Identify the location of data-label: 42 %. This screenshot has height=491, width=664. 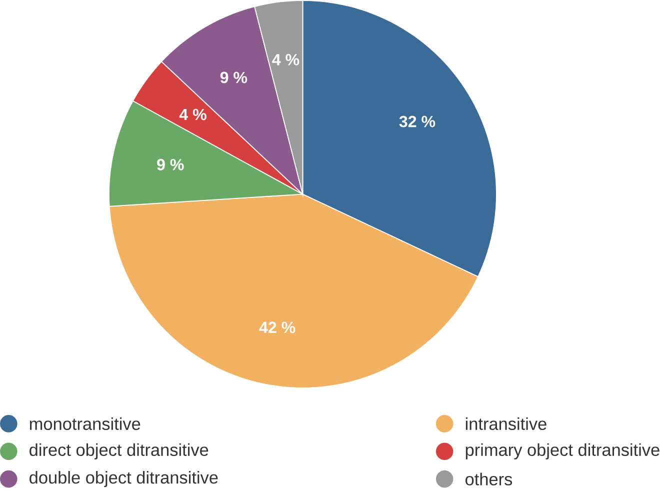
(277, 328).